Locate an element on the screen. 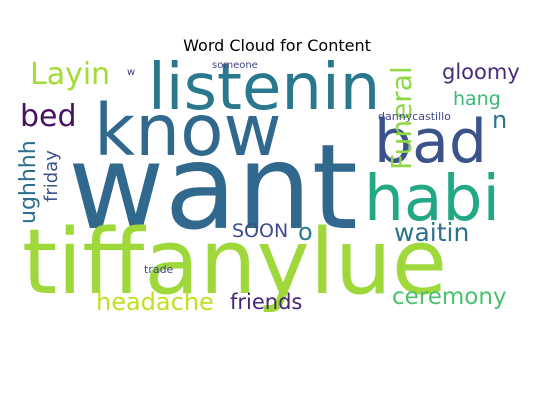 The width and height of the screenshot is (554, 400). word-n: n is located at coordinates (500, 120).